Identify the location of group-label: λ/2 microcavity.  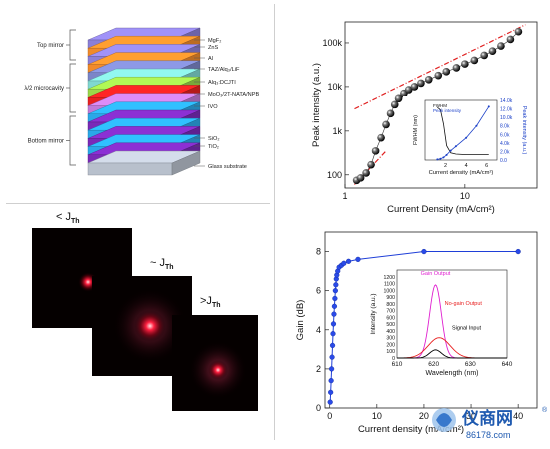
(44, 89).